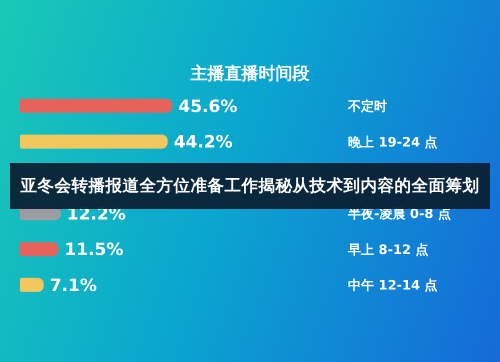 The height and width of the screenshot is (362, 500). I want to click on text: 主播直播时间段, so click(250, 74).